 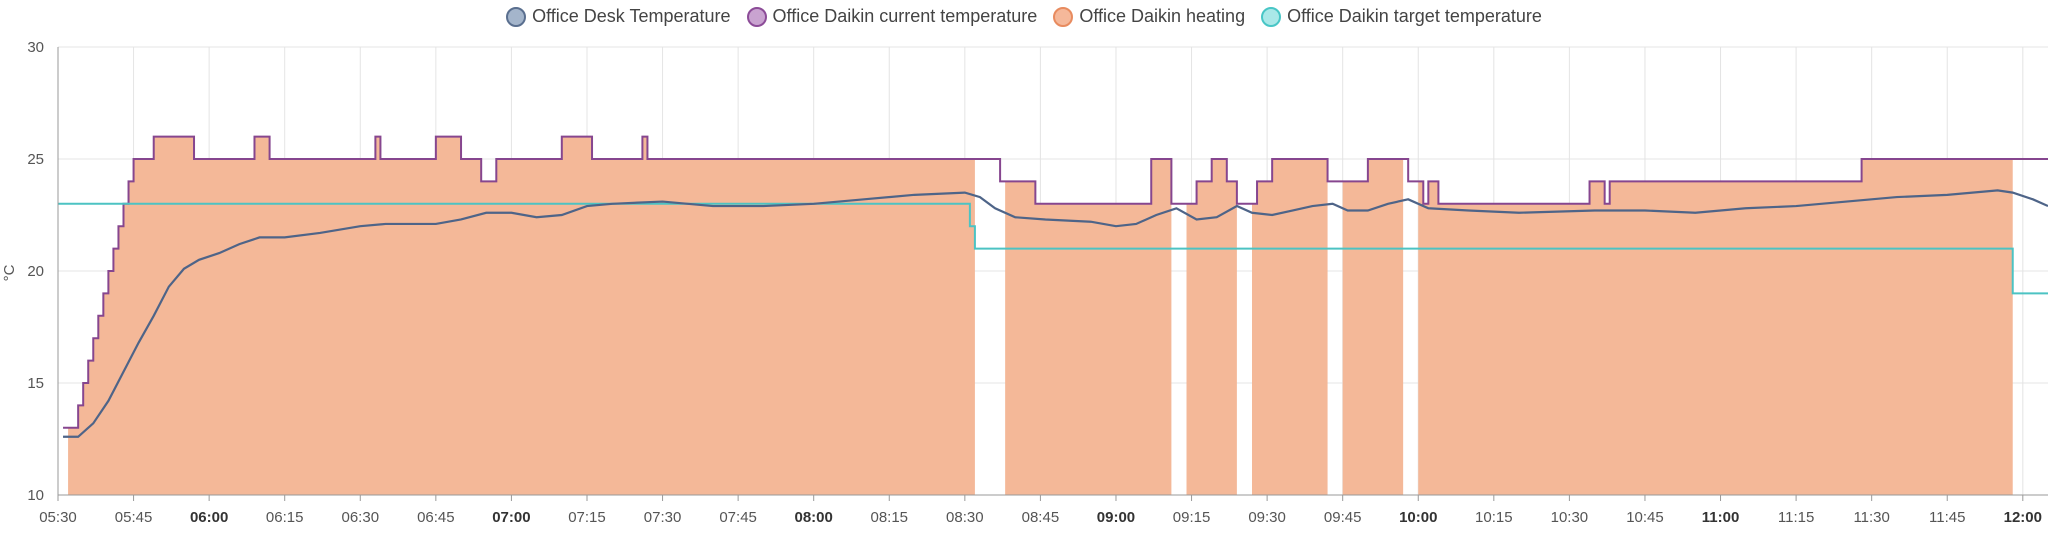 I want to click on legend-label-current: Office Daikin current temperature, so click(x=905, y=16).